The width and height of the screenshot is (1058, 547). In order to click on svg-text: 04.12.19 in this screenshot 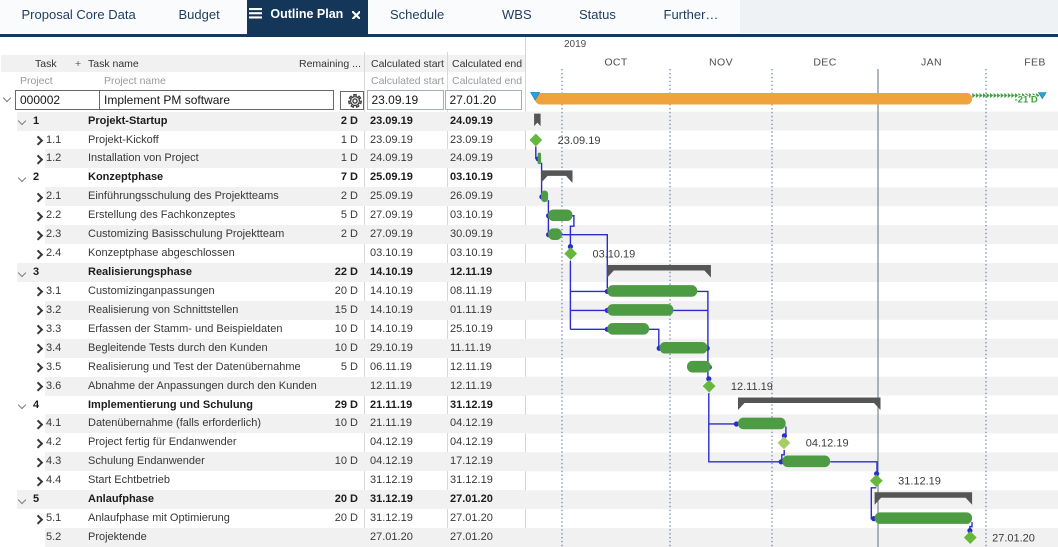, I will do `click(827, 444)`.